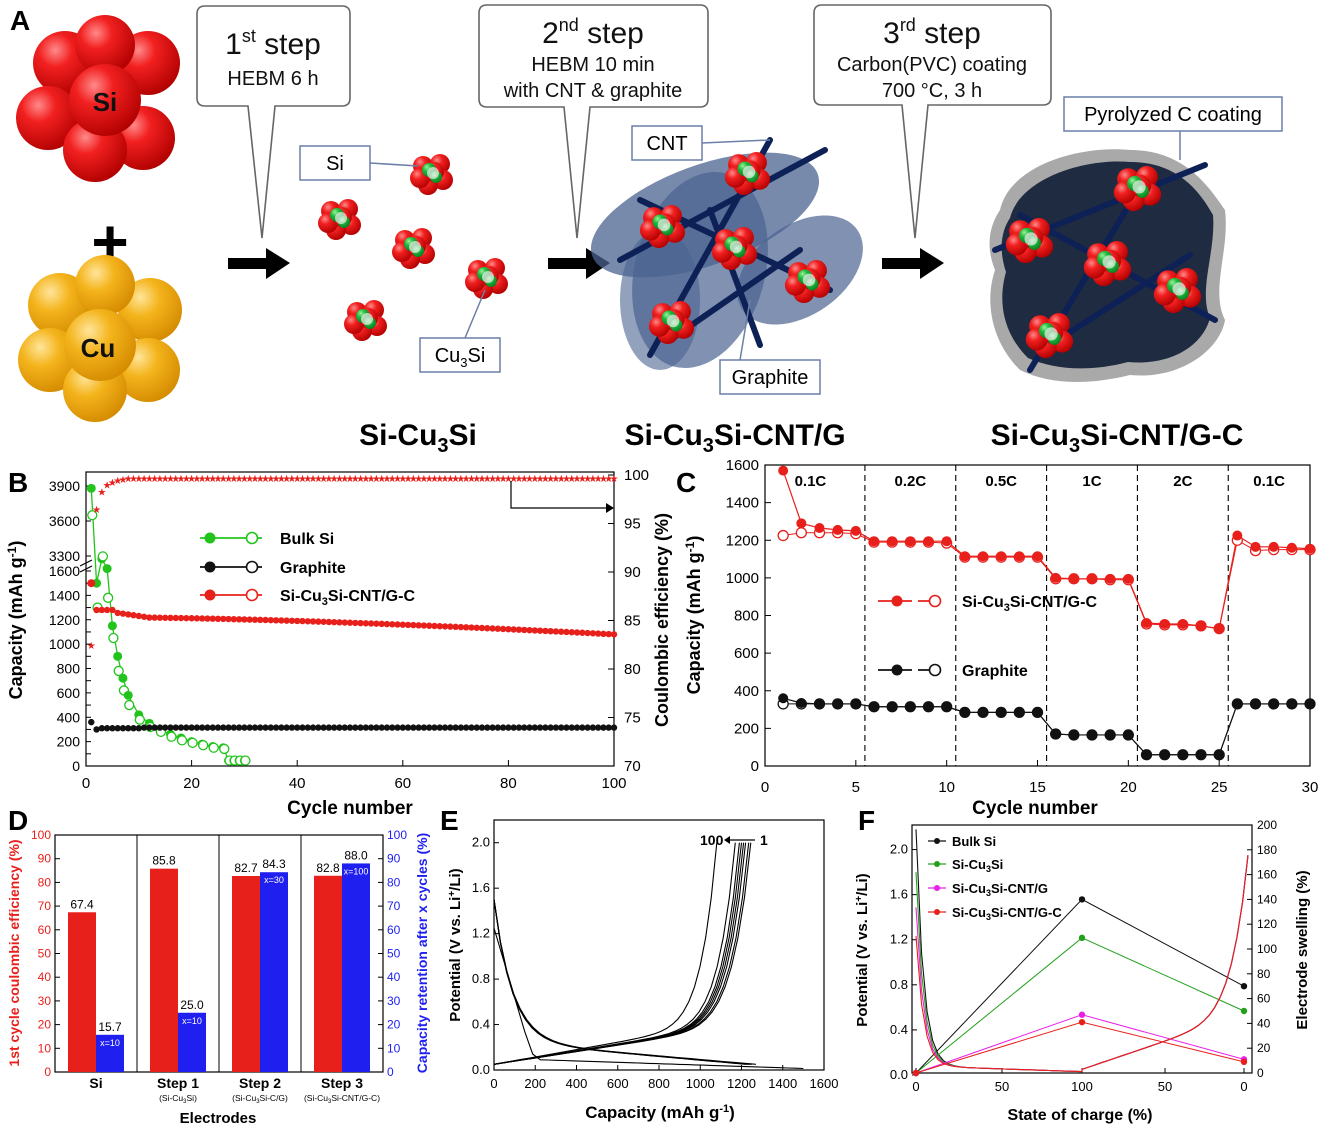  Describe the element at coordinates (178, 1083) in the screenshot. I see `x-tick-label: Step 1` at that location.